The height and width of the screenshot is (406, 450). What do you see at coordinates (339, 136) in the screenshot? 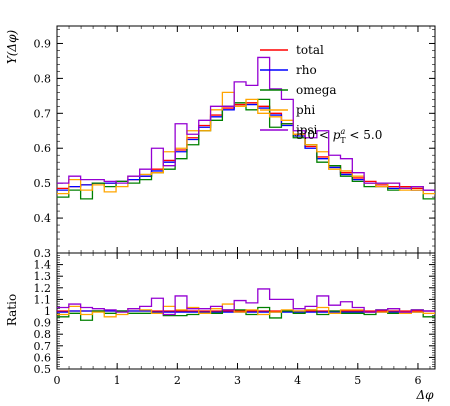
I see `pt-range-annotation: 3.0 < pa T < 5.0` at bounding box center [339, 136].